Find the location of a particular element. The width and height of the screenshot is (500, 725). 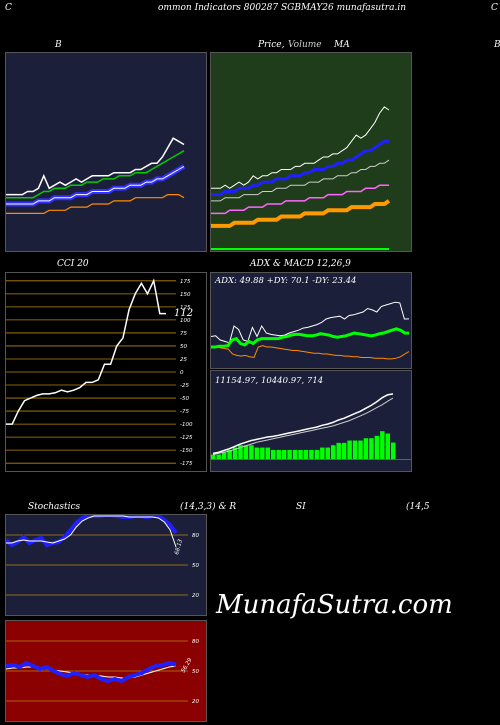

cci-tick-label: 175 is located at coordinates (185, 282).